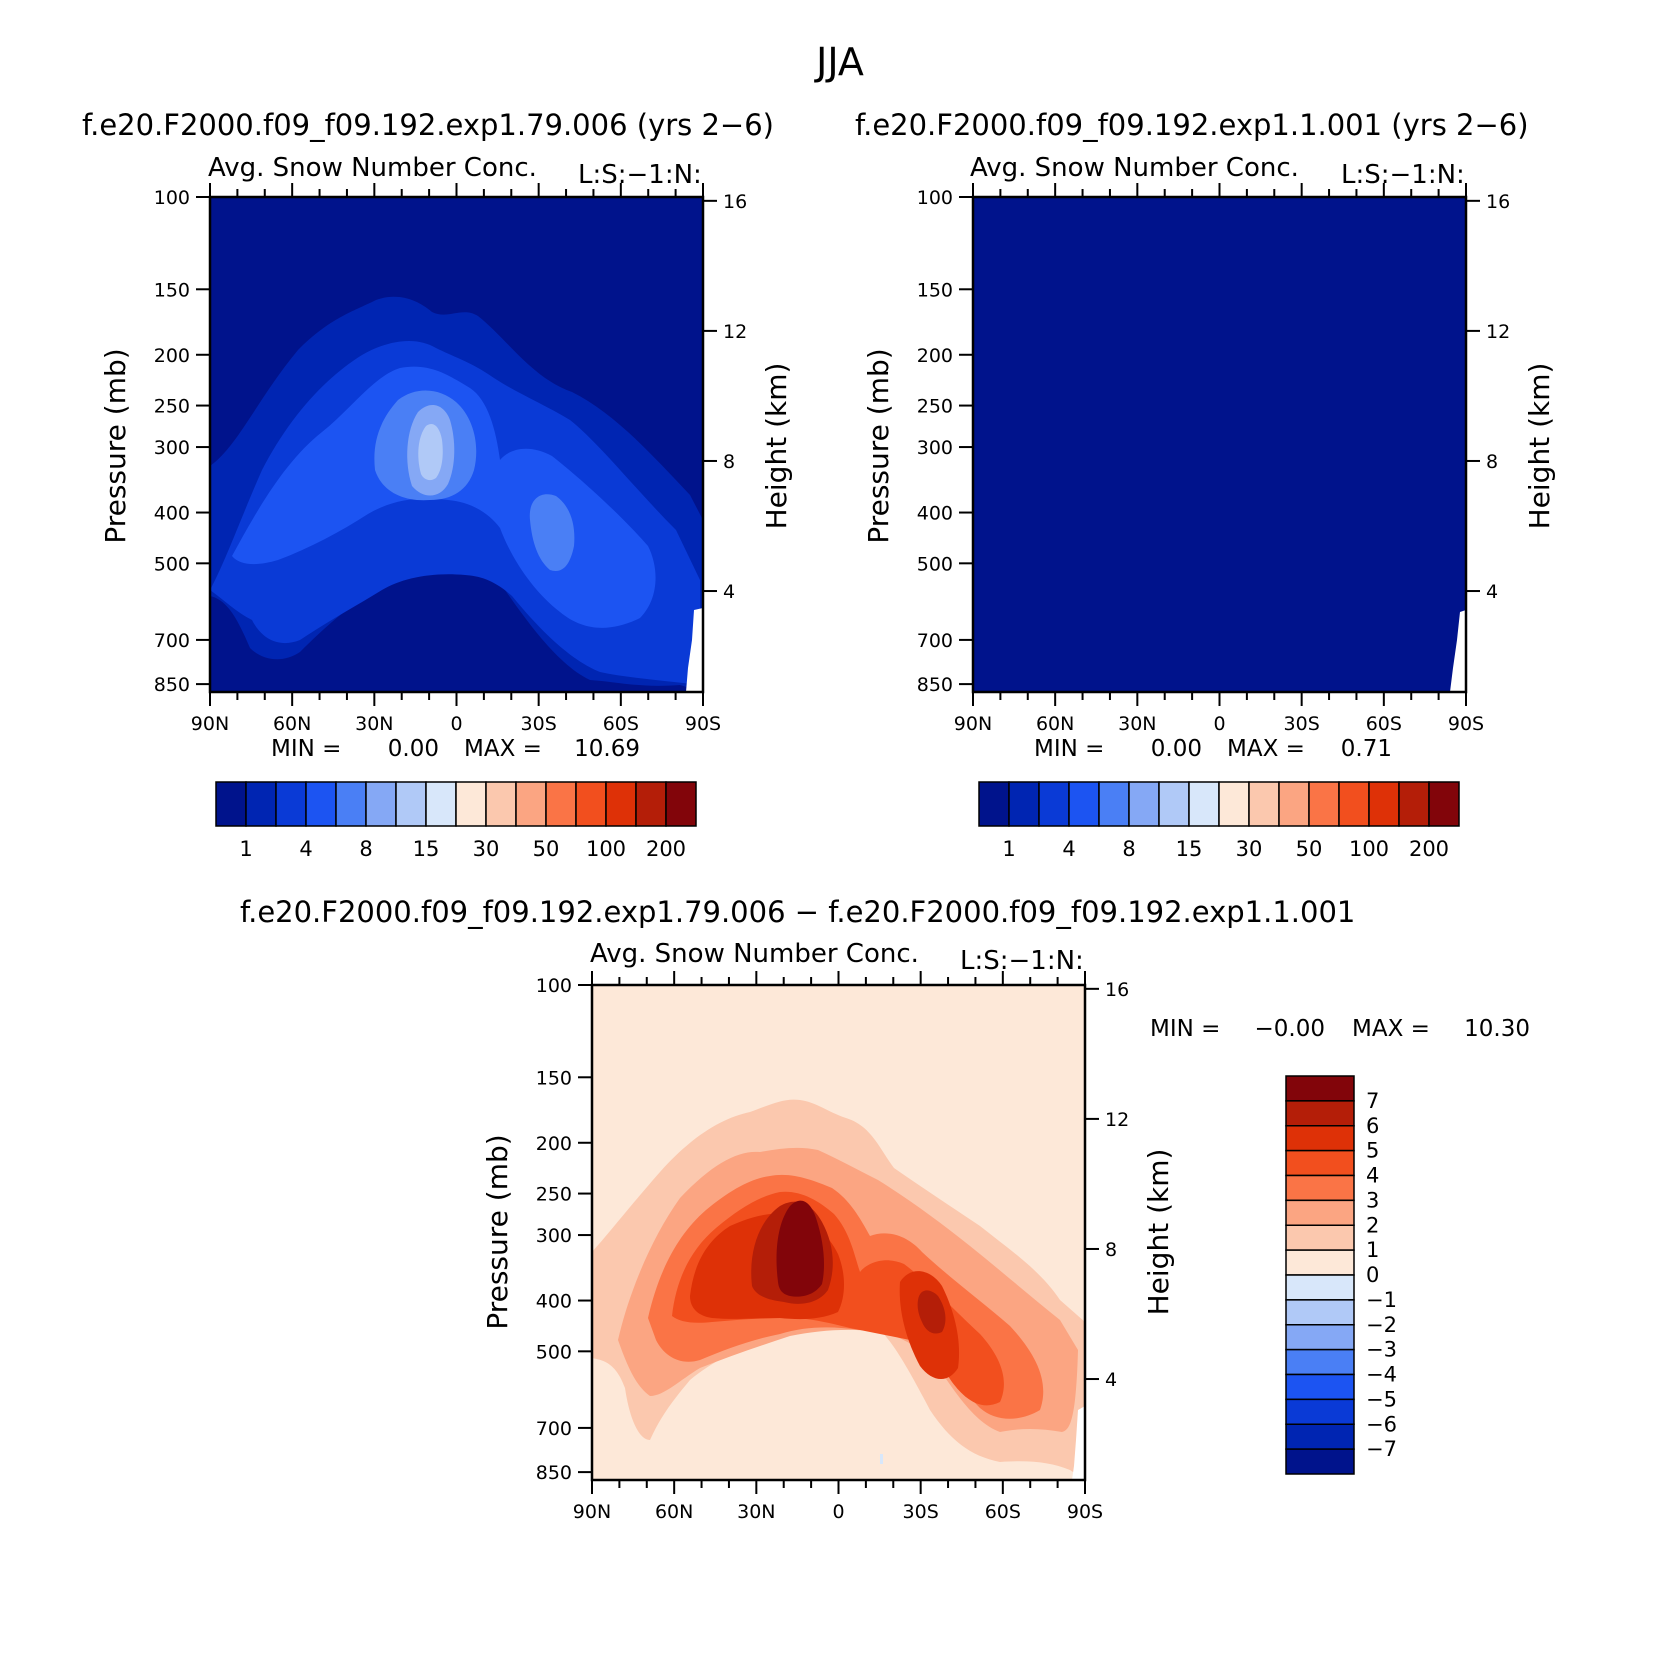  I want to click on colorbar-label: 7, so click(1372, 1101).